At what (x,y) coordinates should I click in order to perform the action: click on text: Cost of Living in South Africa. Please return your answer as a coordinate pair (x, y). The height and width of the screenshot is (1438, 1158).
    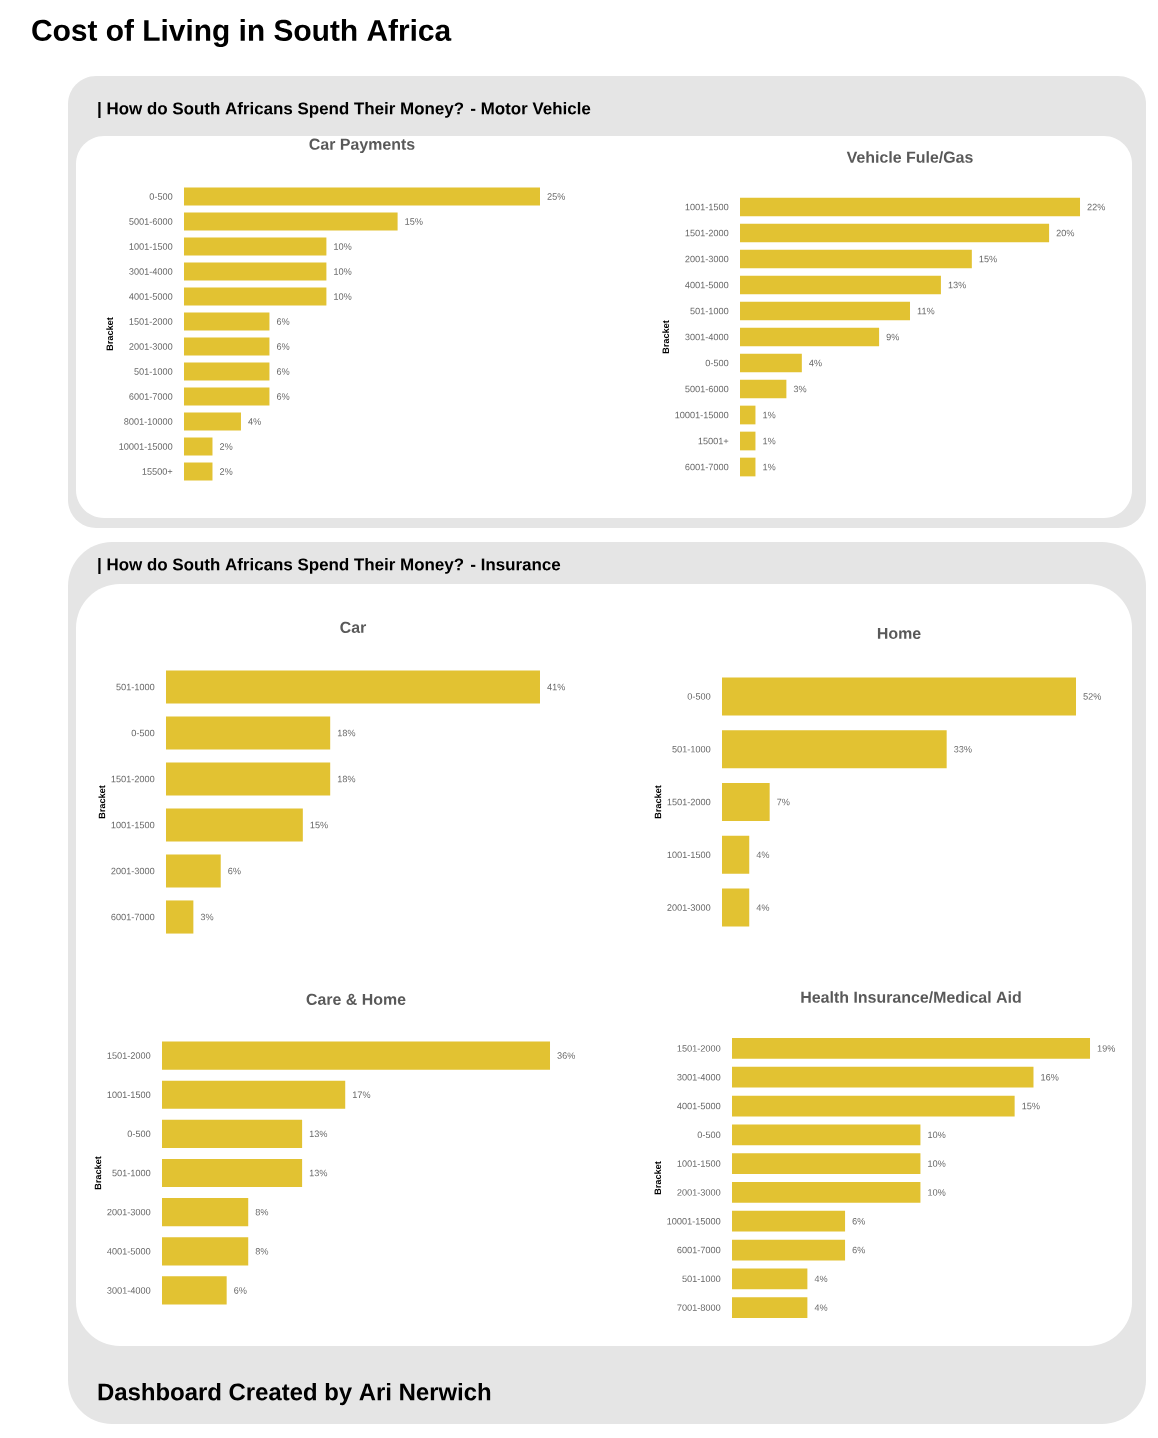
    Looking at the image, I should click on (242, 33).